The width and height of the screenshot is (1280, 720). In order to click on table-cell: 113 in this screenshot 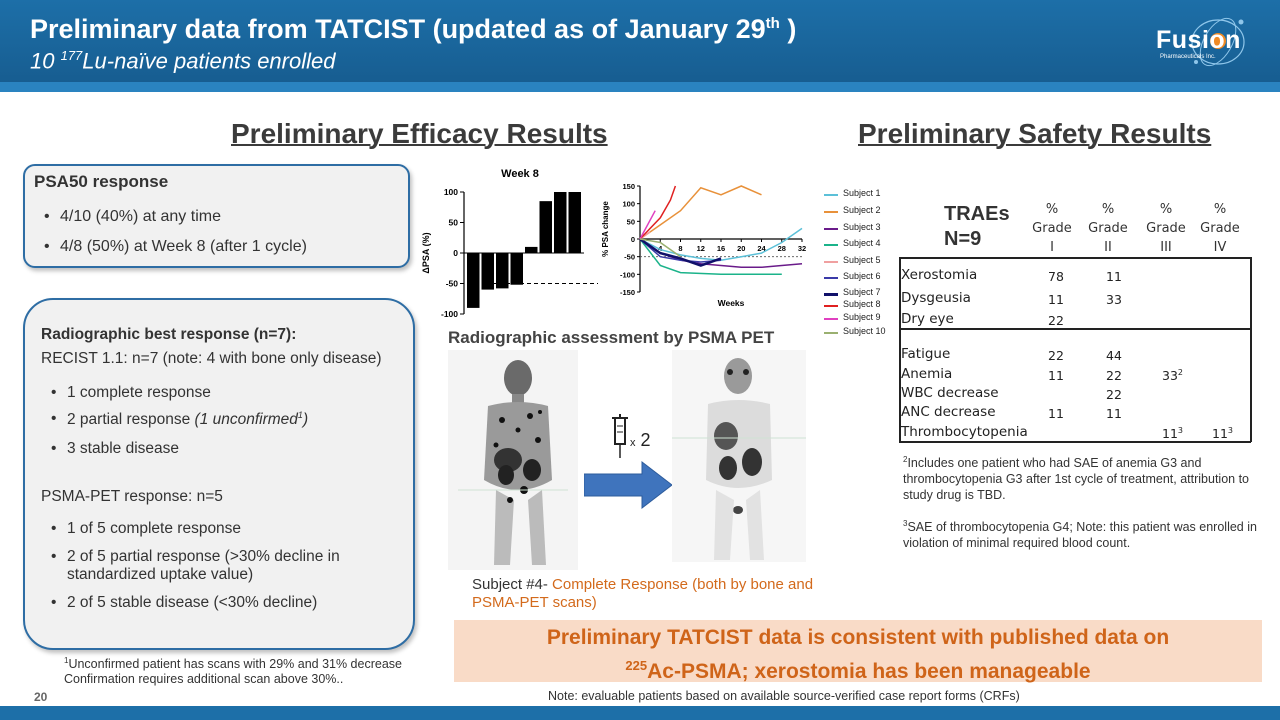, I will do `click(1172, 434)`.